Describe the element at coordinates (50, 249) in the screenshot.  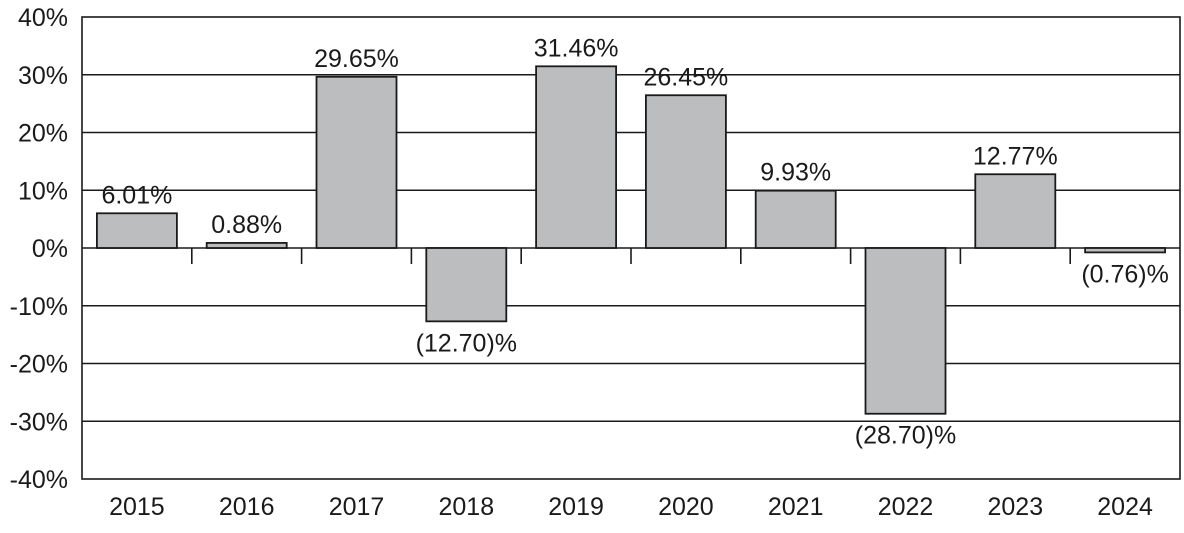
I see `y-tick-label: 0%` at that location.